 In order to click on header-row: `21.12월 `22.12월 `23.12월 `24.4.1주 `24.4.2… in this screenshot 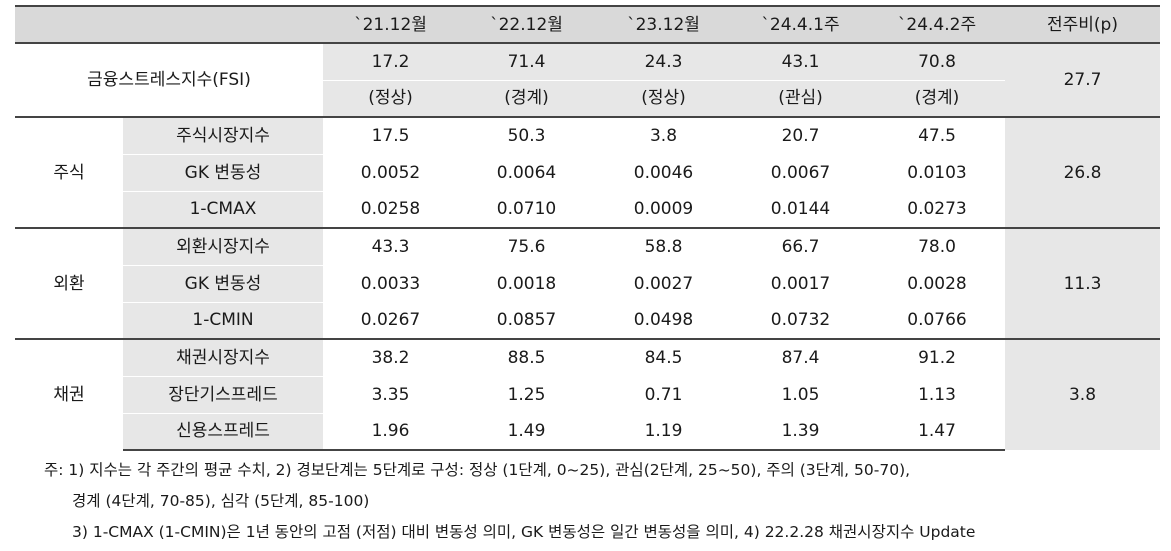, I will do `click(587, 24)`.